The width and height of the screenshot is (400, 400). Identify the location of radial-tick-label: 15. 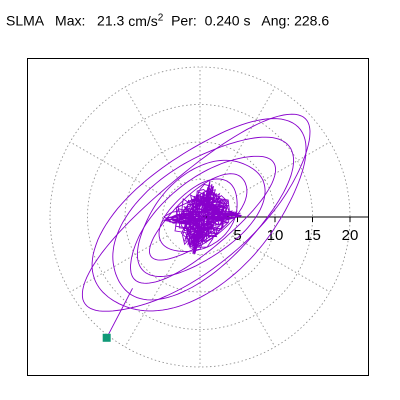
(312, 235).